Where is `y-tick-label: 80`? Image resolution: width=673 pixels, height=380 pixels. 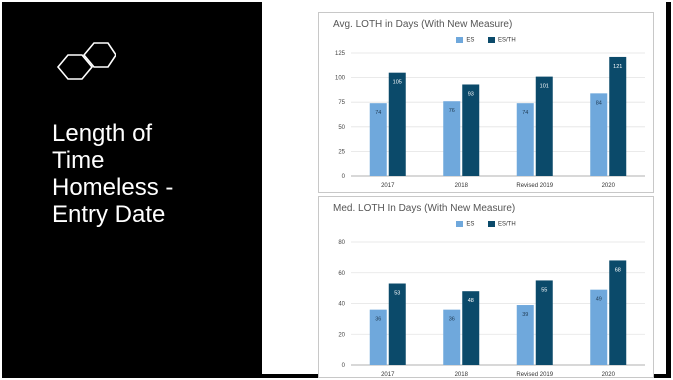
y-tick-label: 80 is located at coordinates (341, 243).